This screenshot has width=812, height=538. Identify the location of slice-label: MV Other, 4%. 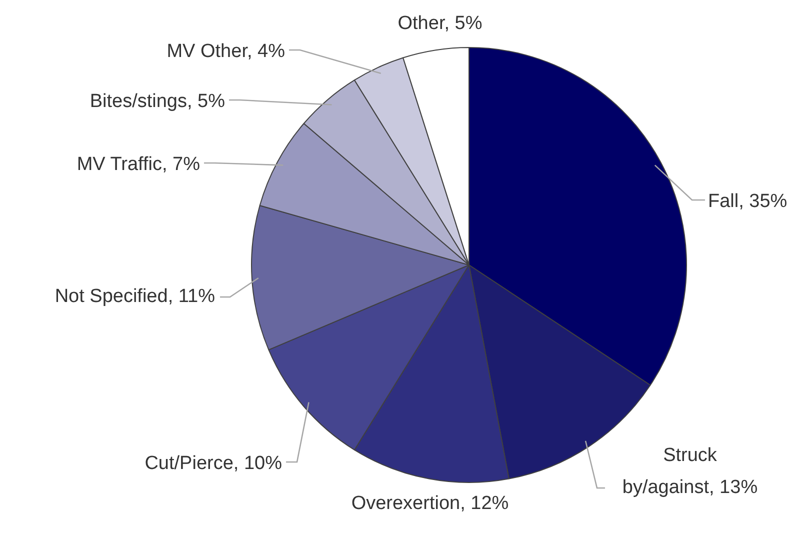
(225, 52).